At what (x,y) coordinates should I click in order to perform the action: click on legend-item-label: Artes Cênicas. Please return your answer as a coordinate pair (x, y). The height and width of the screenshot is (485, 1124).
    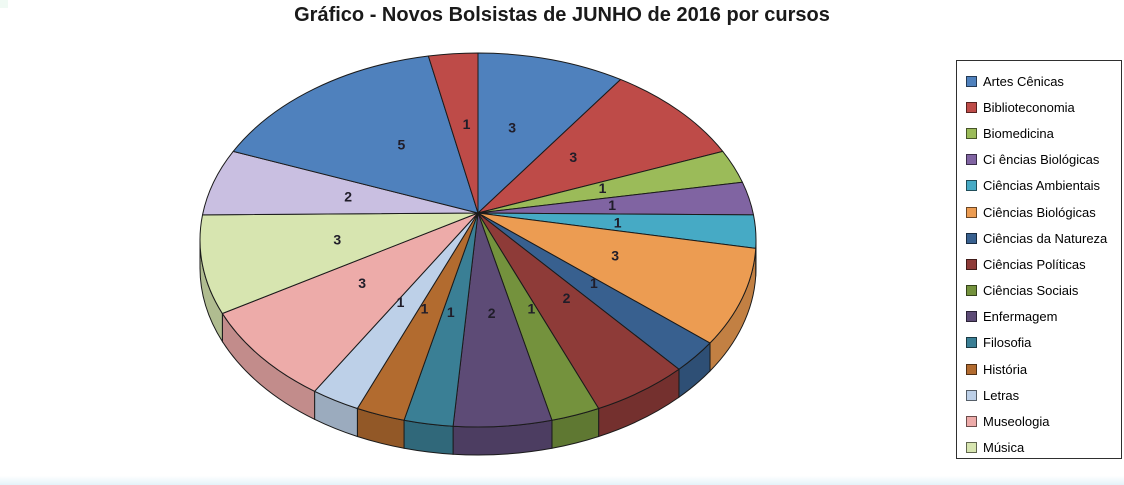
    Looking at the image, I should click on (1023, 81).